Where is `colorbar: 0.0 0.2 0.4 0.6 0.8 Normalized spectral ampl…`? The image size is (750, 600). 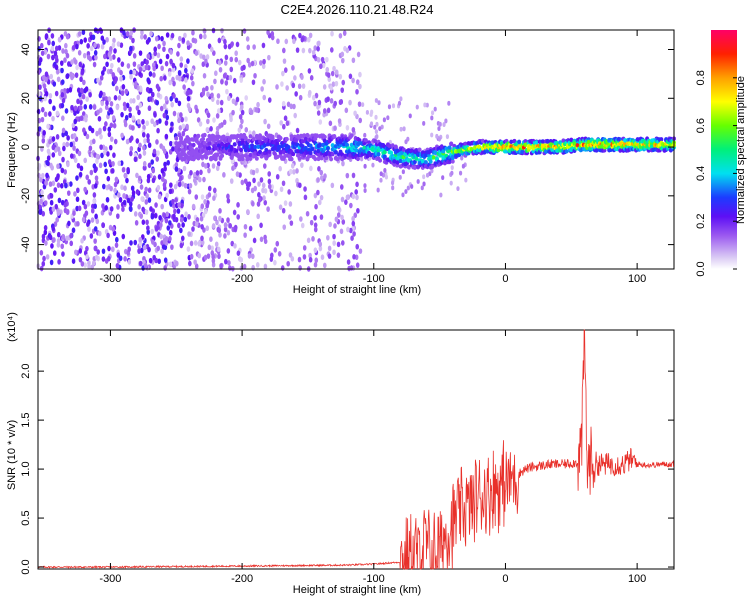 colorbar: 0.0 0.2 0.4 0.6 0.8 Normalized spectral ampl… is located at coordinates (721, 153).